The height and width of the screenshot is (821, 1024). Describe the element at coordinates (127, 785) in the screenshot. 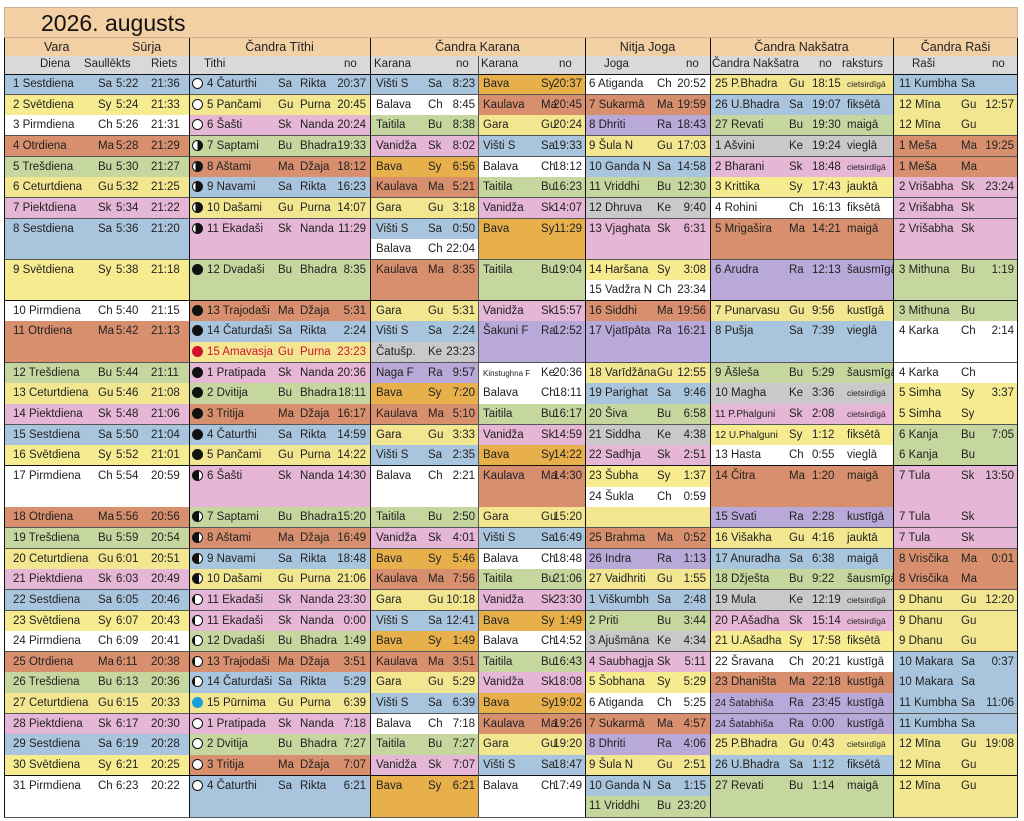

I see `sunrise-time: 6:23` at that location.